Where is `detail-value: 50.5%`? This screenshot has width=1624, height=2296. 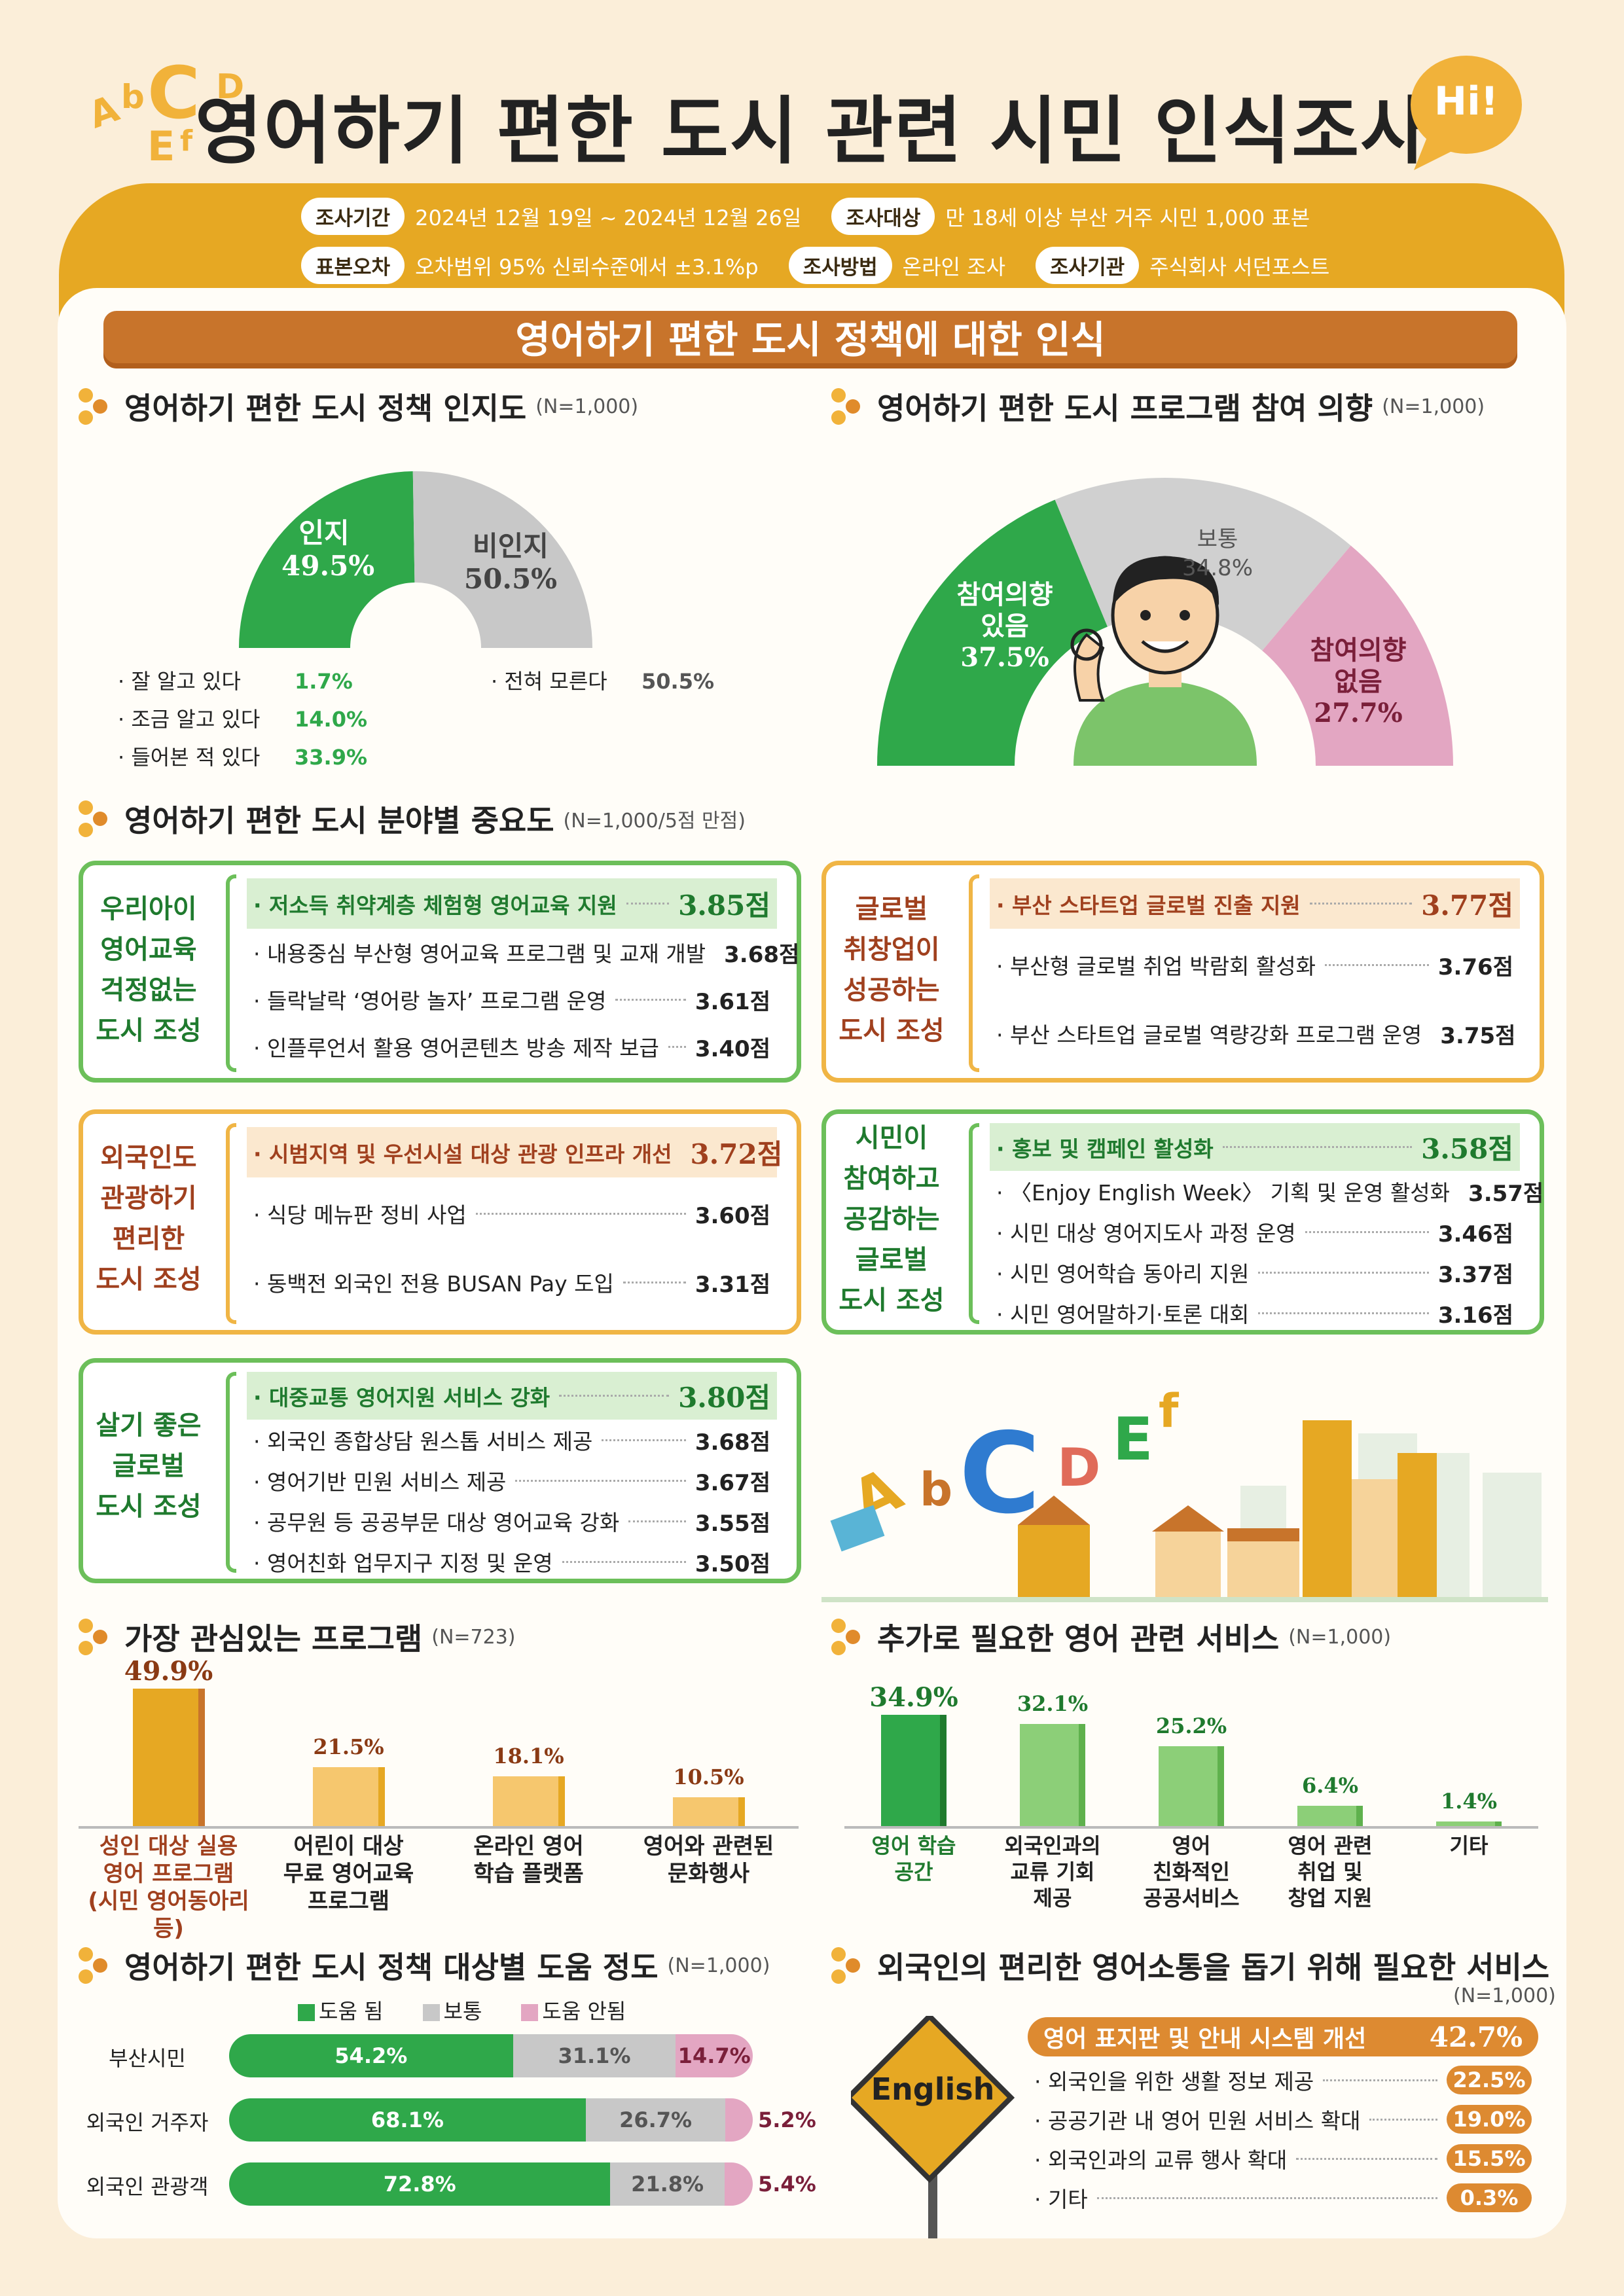 detail-value: 50.5% is located at coordinates (678, 682).